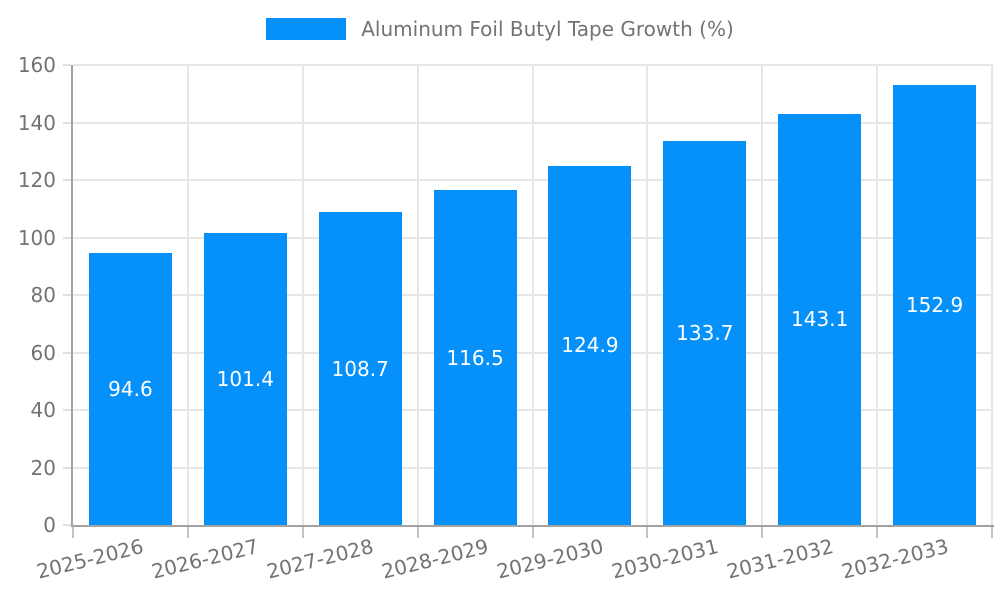 The width and height of the screenshot is (1000, 600). I want to click on y-axis-line, so click(72, 296).